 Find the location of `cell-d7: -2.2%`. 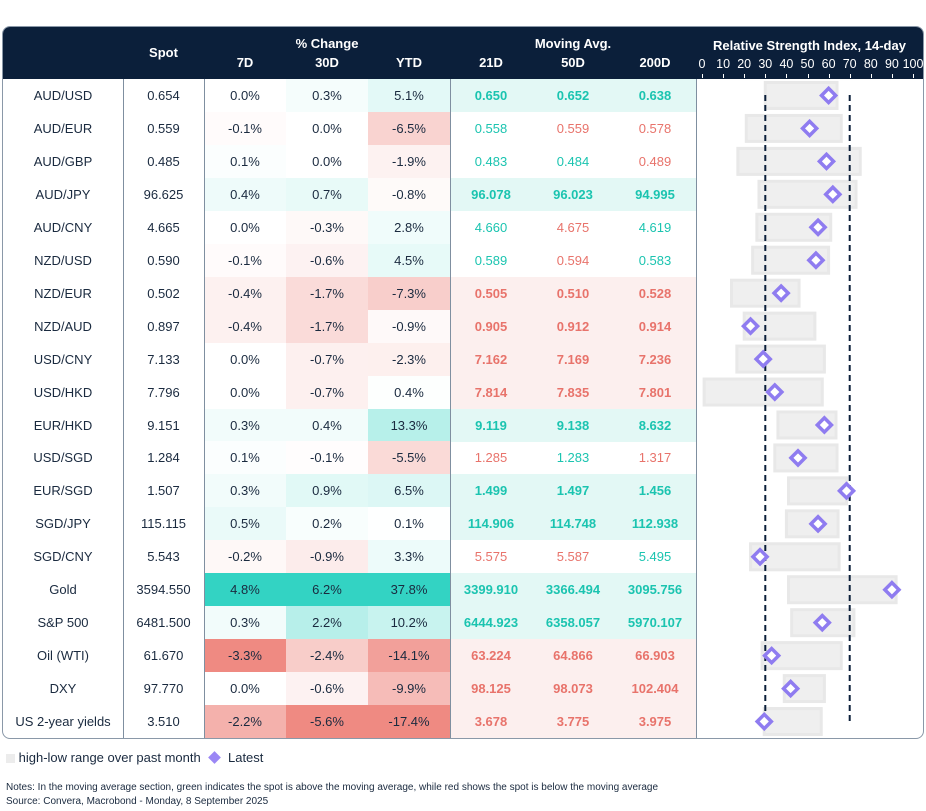

cell-d7: -2.2% is located at coordinates (245, 721).